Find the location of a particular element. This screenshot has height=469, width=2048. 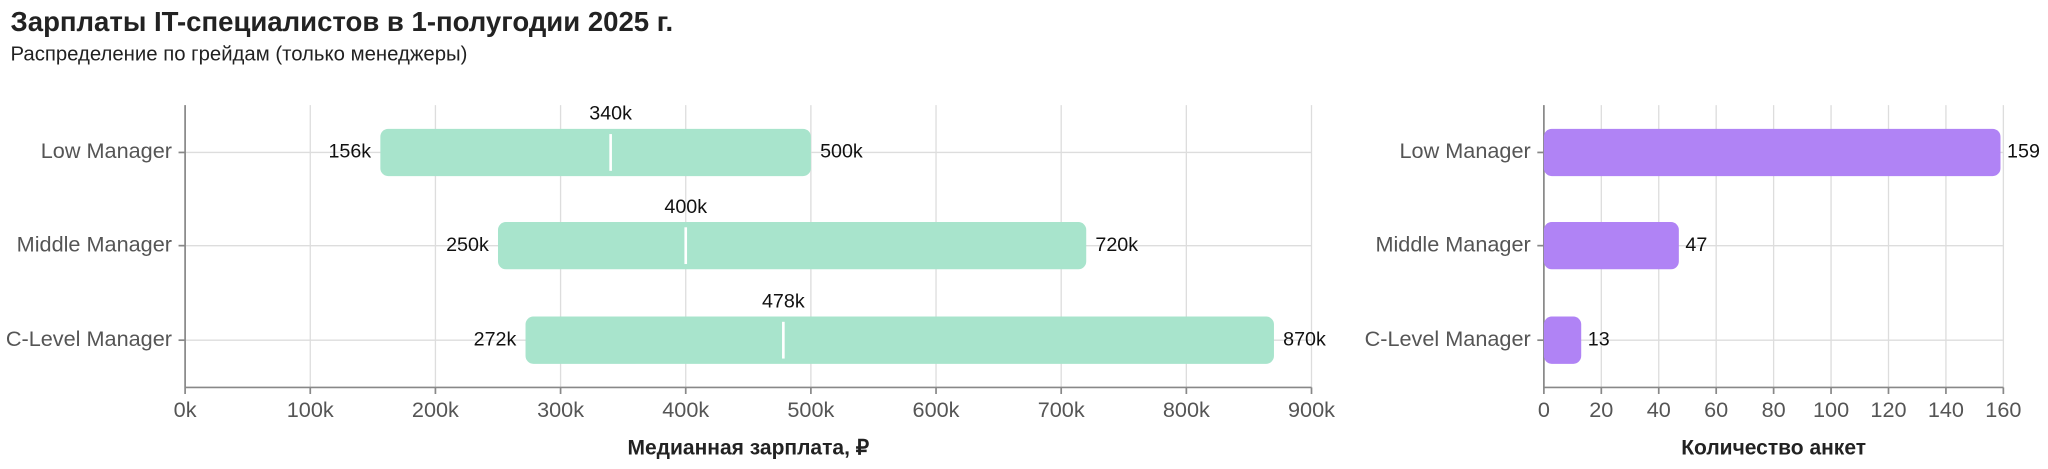

x-tick-label: 700k is located at coordinates (1061, 409).